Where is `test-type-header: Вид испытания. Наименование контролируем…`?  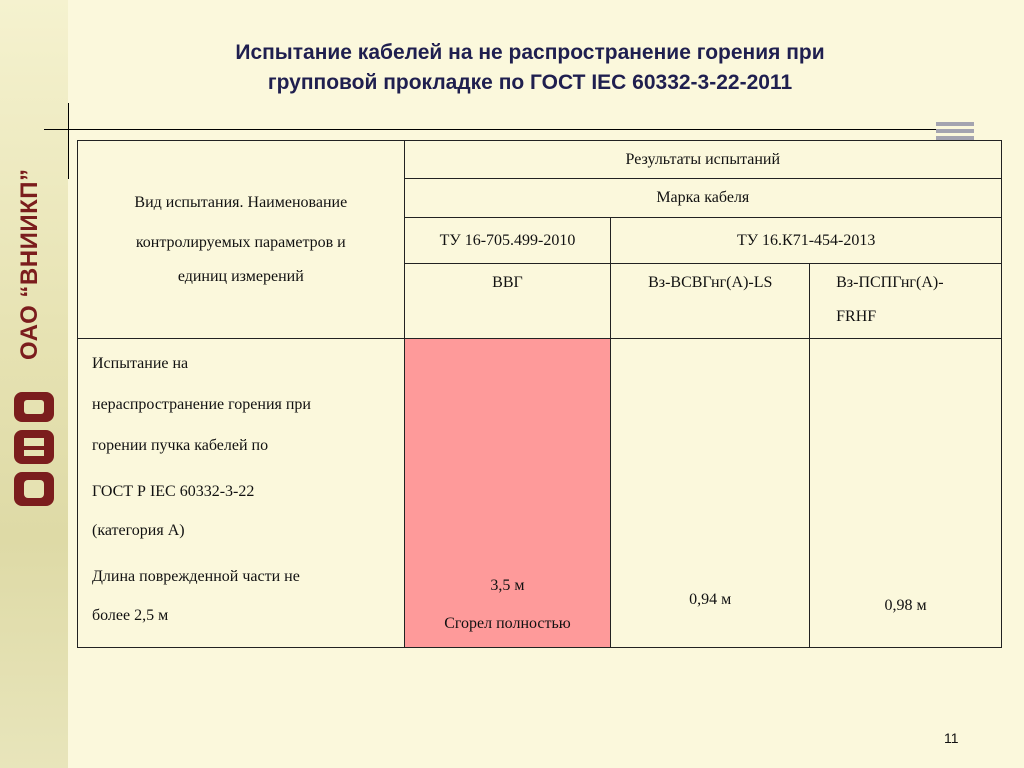 test-type-header: Вид испытания. Наименование контролируем… is located at coordinates (241, 239).